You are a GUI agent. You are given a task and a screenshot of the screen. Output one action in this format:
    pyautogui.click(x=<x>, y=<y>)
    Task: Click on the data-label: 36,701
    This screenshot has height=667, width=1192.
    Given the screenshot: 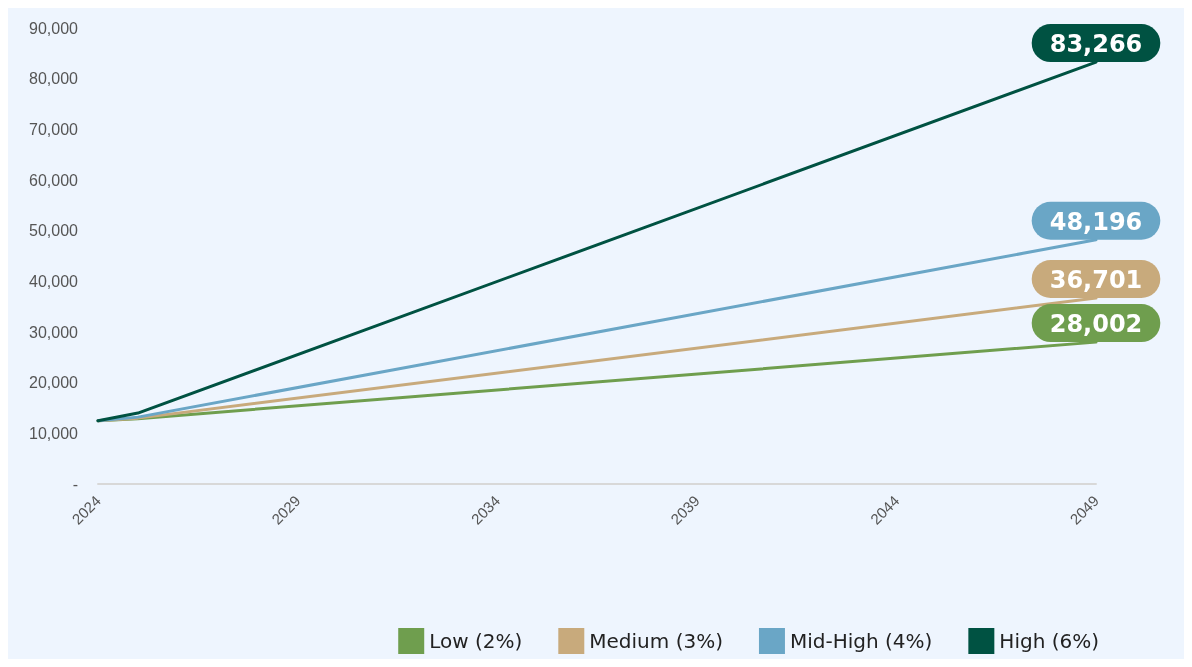 What is the action you would take?
    pyautogui.click(x=1096, y=280)
    